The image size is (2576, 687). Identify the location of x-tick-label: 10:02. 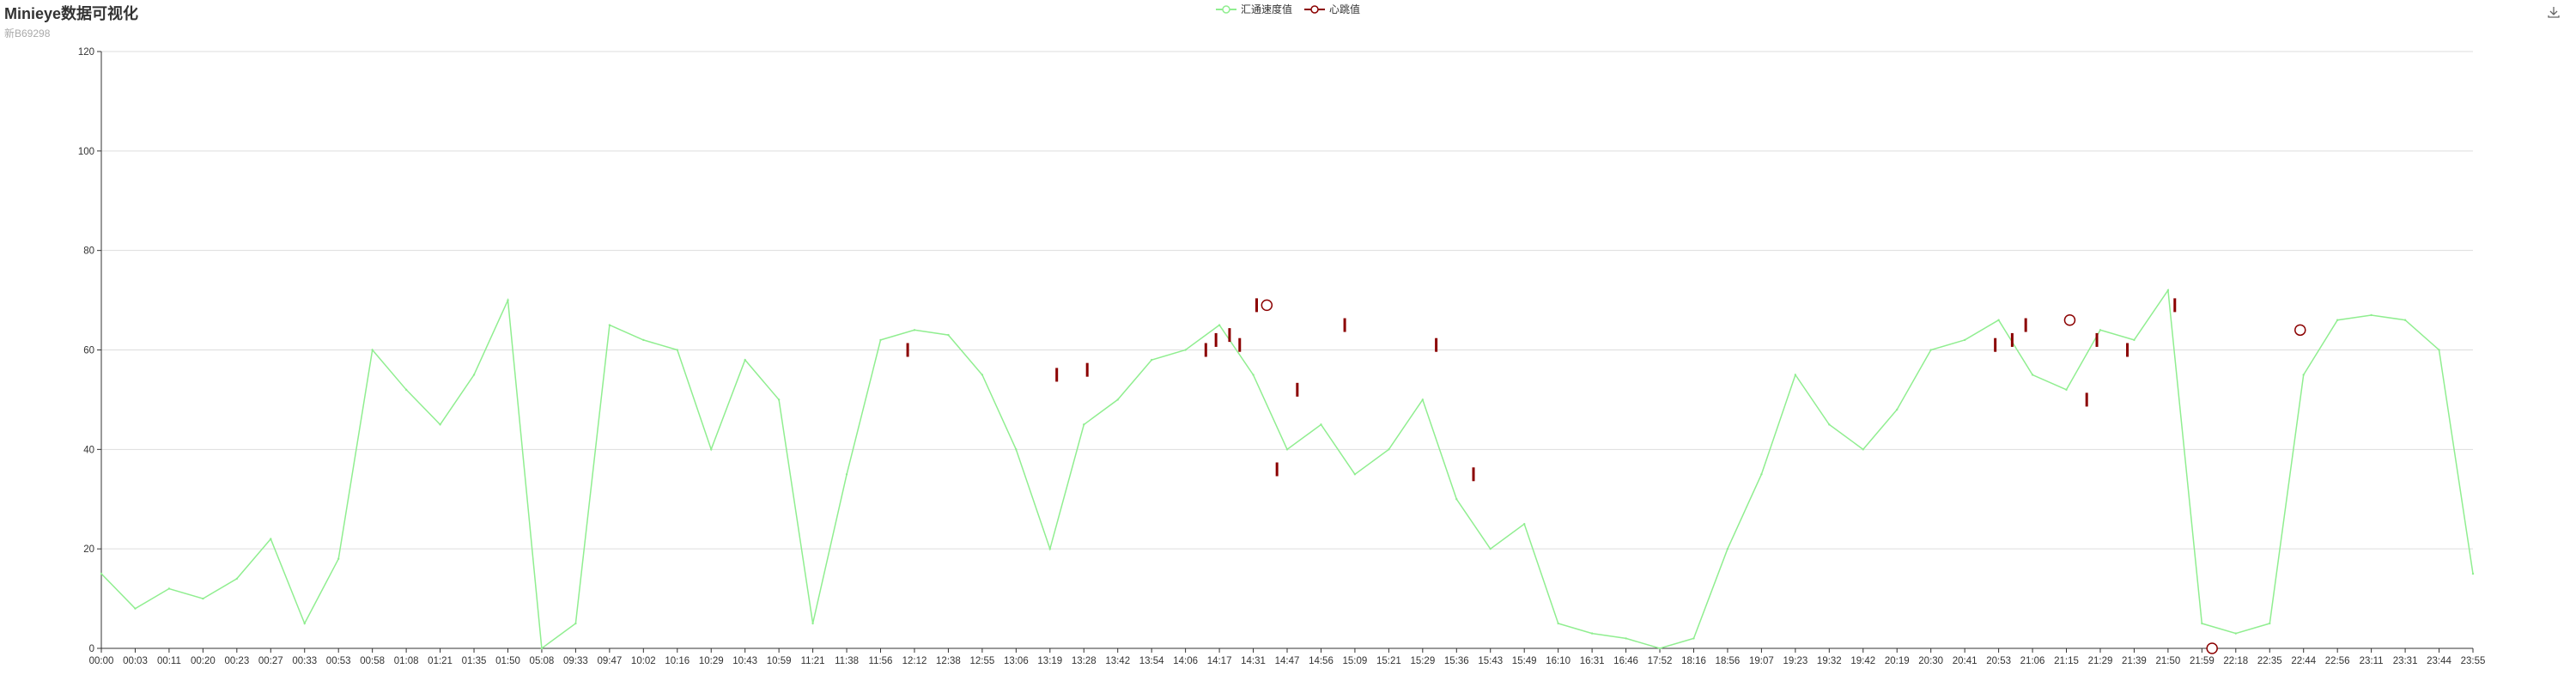
(643, 661).